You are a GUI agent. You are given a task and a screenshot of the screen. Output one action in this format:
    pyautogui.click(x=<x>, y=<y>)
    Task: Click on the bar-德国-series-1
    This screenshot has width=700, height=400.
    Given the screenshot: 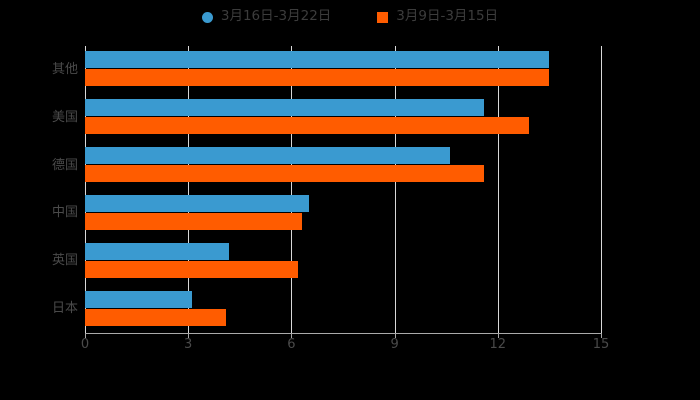 What is the action you would take?
    pyautogui.click(x=267, y=156)
    